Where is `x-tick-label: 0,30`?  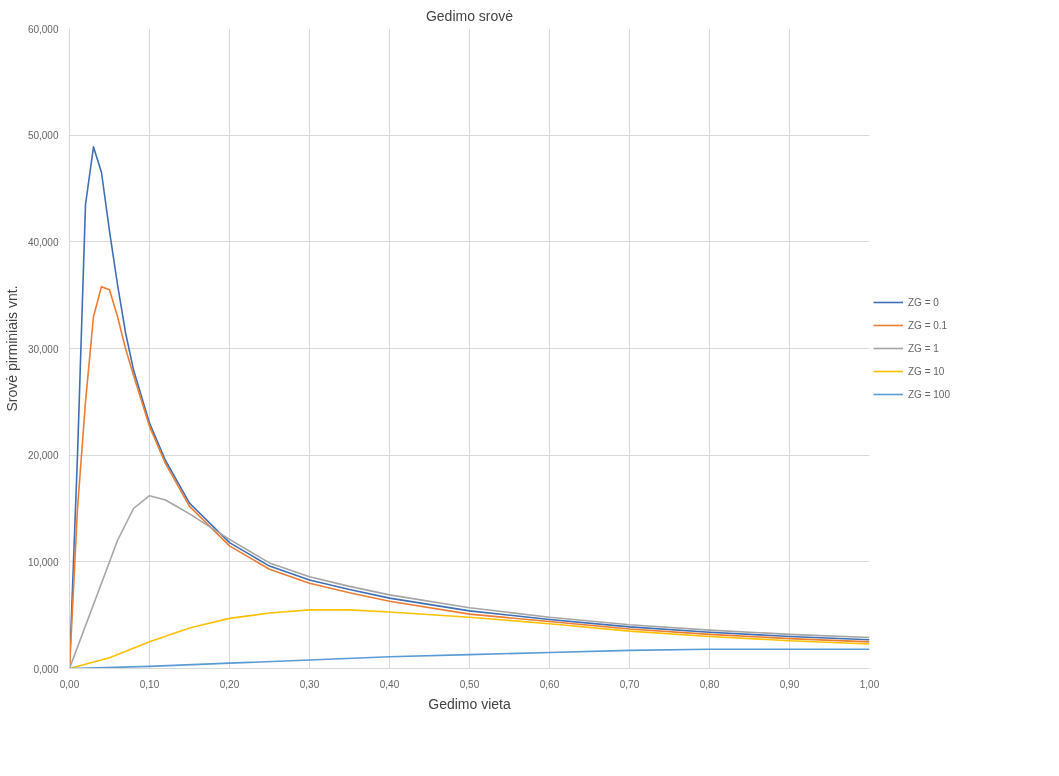
x-tick-label: 0,30 is located at coordinates (309, 684).